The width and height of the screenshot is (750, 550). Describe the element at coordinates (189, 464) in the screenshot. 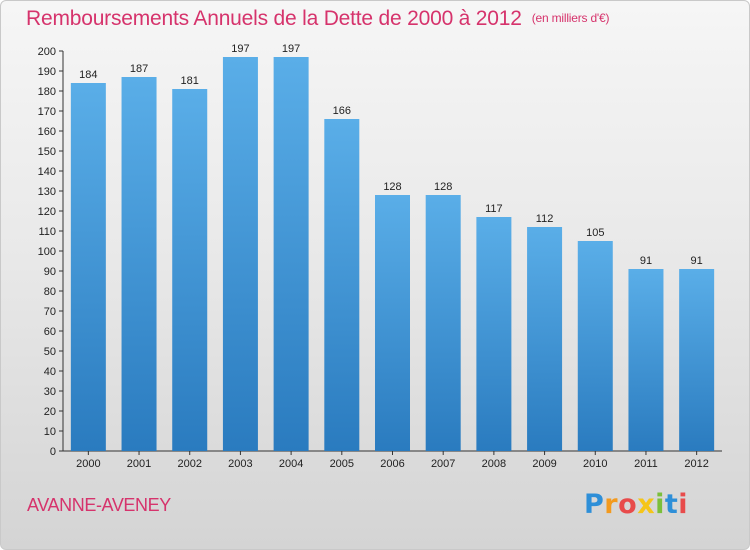

I see `x-tick-label: 2002` at that location.